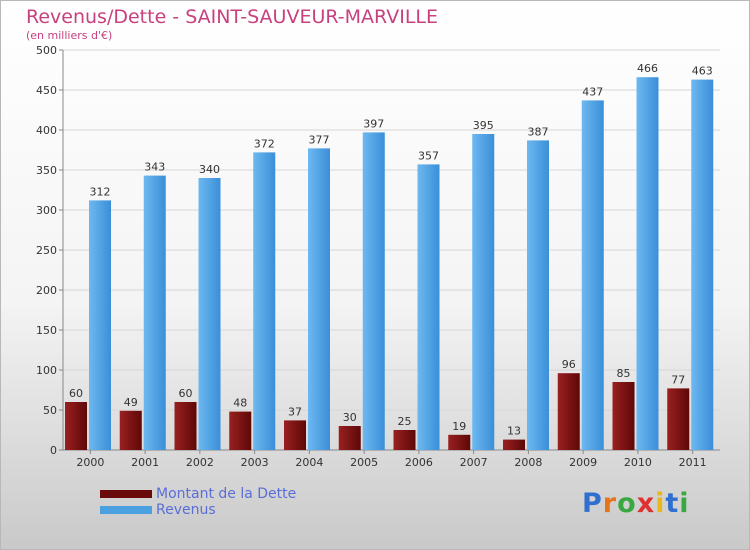 The image size is (750, 550). Describe the element at coordinates (131, 402) in the screenshot. I see `data-label-dette-2001: 49` at that location.